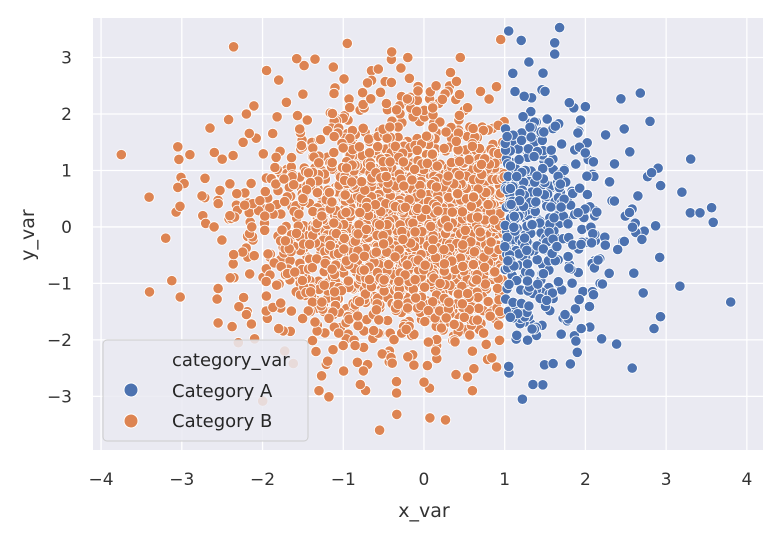 The image size is (774, 552). What do you see at coordinates (59, 397) in the screenshot?
I see `y-tick-label: −3` at bounding box center [59, 397].